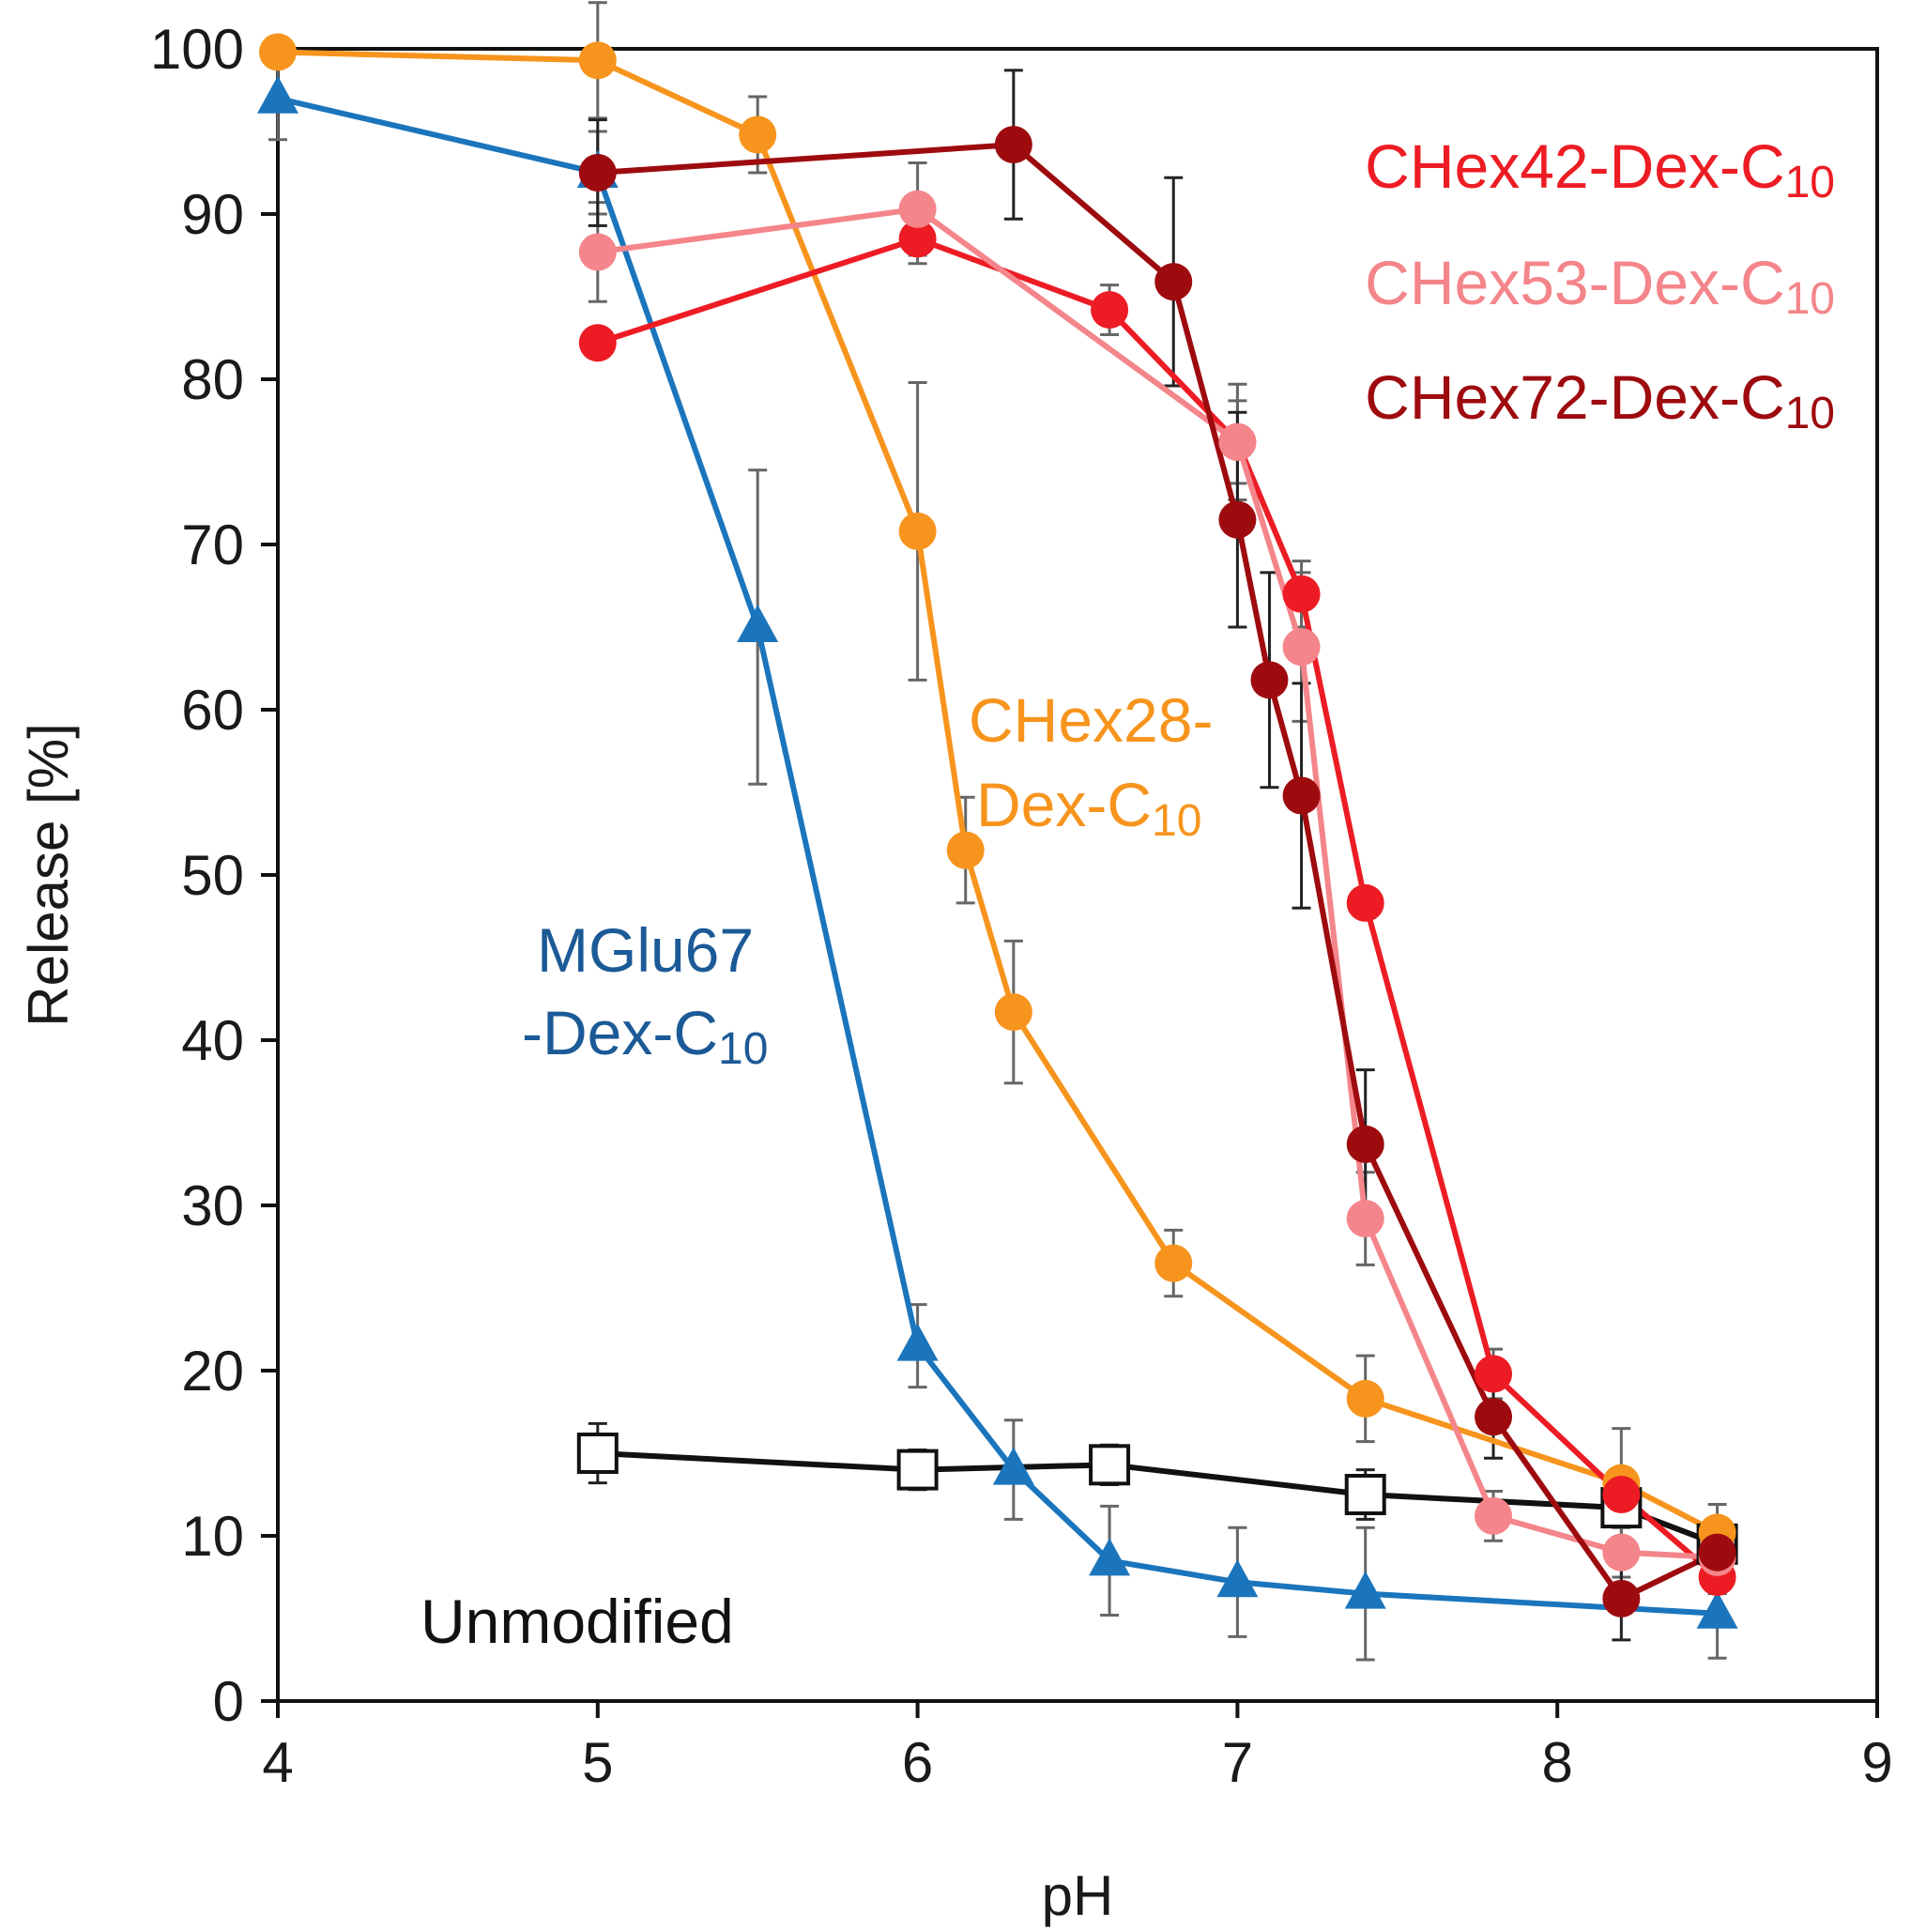 The width and height of the screenshot is (1911, 1932). I want to click on series-label-text: CHex72-Dex-C, so click(1574, 397).